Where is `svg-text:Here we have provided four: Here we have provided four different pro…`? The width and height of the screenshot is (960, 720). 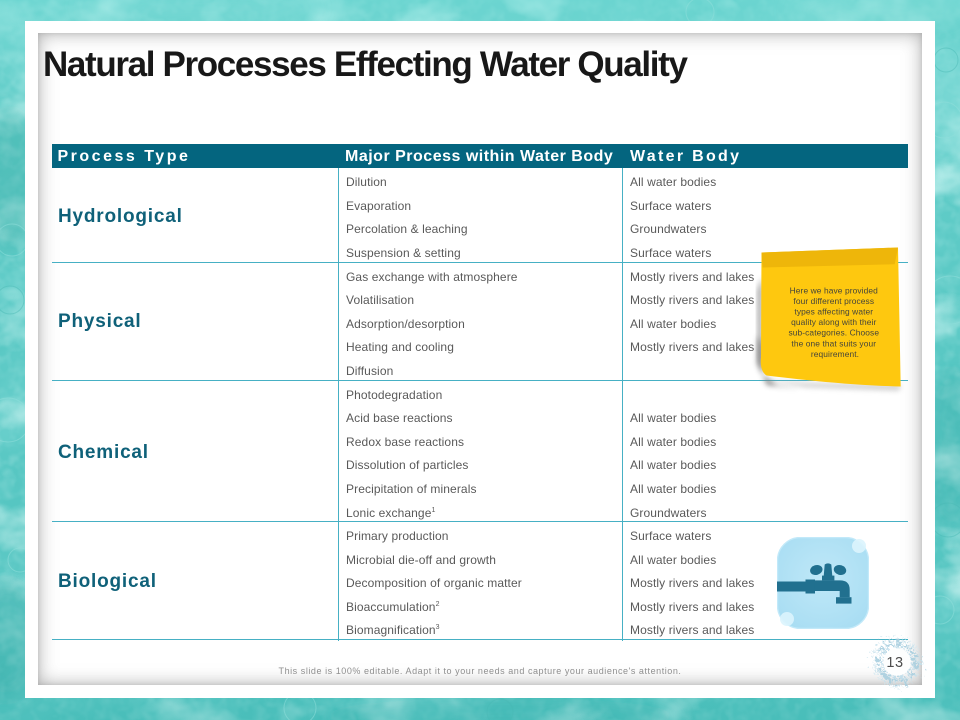
svg-text:Here we have provided four: Here we have provided four different pro… is located at coordinates (834, 322).